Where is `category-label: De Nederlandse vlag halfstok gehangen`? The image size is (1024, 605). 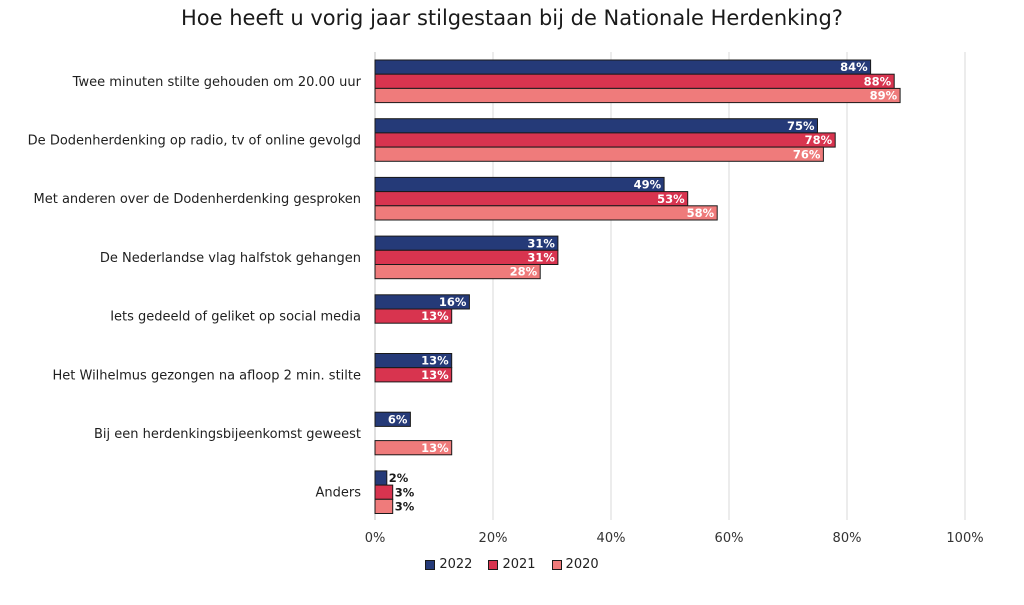
category-label: De Nederlandse vlag halfstok gehangen is located at coordinates (230, 258).